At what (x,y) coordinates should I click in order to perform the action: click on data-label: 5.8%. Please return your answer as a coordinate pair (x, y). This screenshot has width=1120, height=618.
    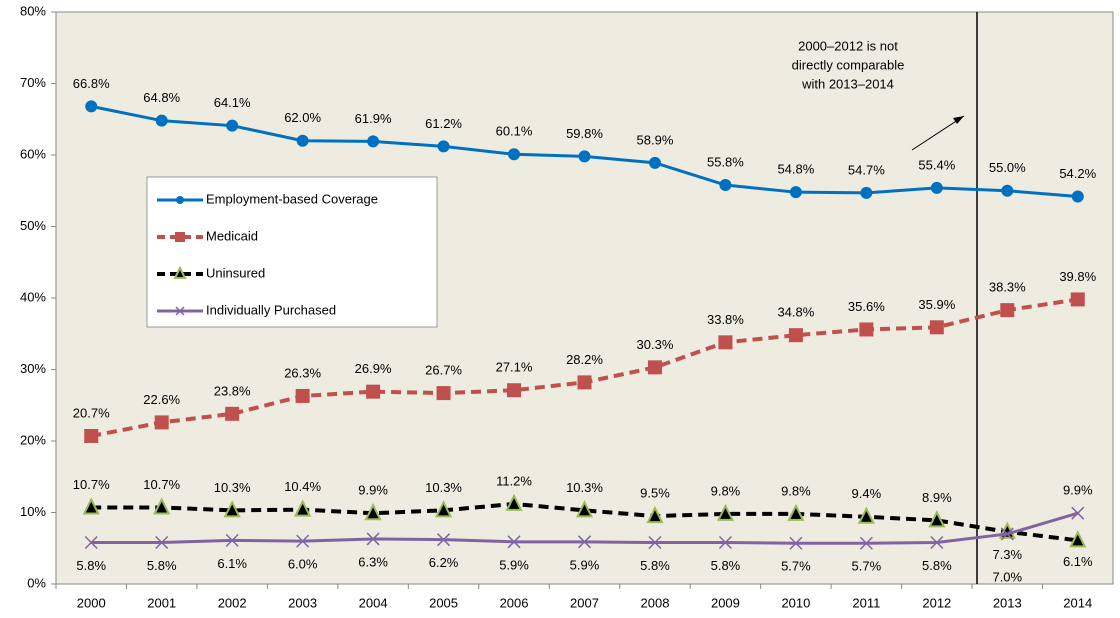
    Looking at the image, I should click on (91, 565).